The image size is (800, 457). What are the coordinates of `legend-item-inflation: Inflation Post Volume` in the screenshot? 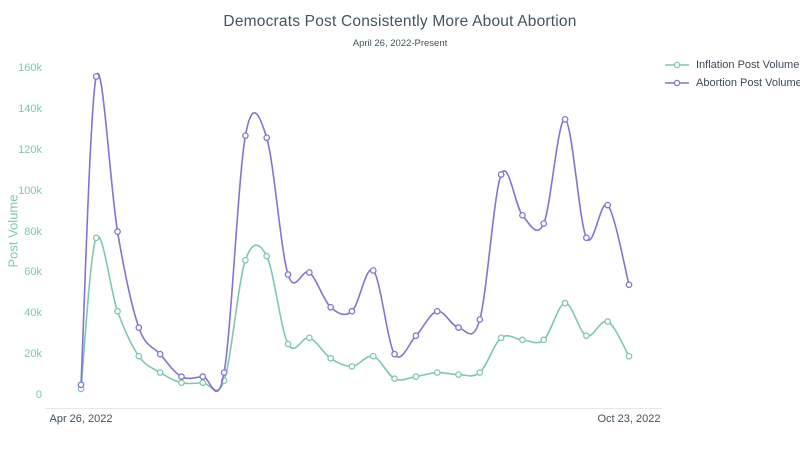 It's located at (732, 64).